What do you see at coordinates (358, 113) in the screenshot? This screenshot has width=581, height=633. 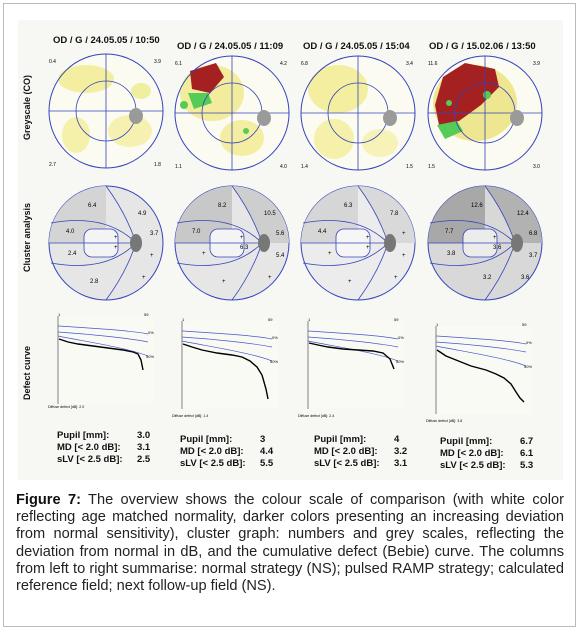 I see `greyscale-plot-3: 6.8 3.4 1.4 1.5` at bounding box center [358, 113].